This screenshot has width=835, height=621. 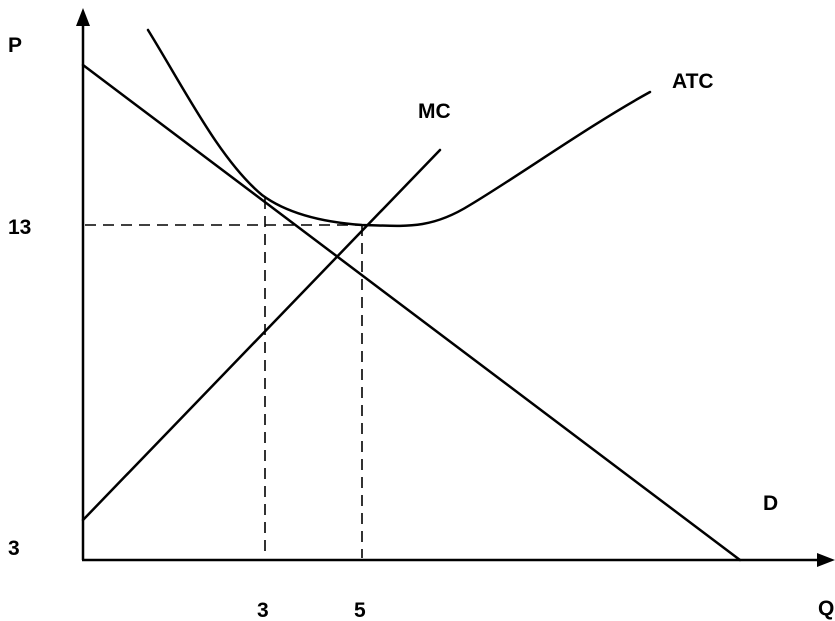 What do you see at coordinates (83, 17) in the screenshot?
I see `y-axis-arrowhead` at bounding box center [83, 17].